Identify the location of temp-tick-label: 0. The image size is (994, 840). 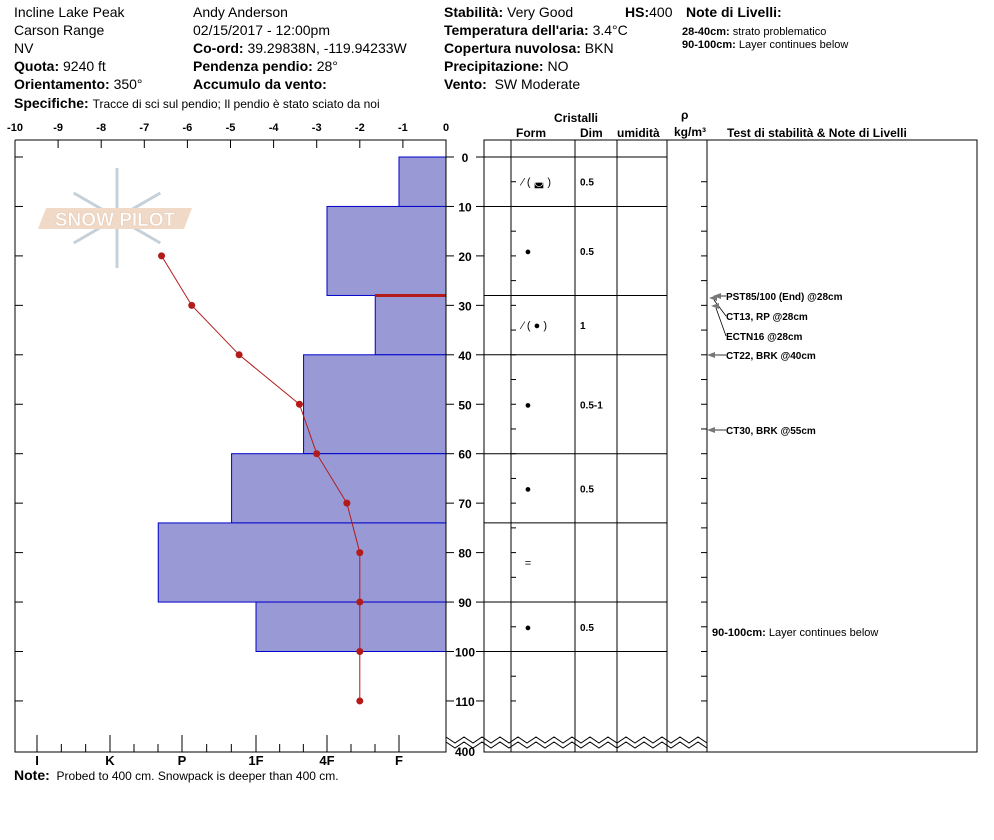
(446, 128).